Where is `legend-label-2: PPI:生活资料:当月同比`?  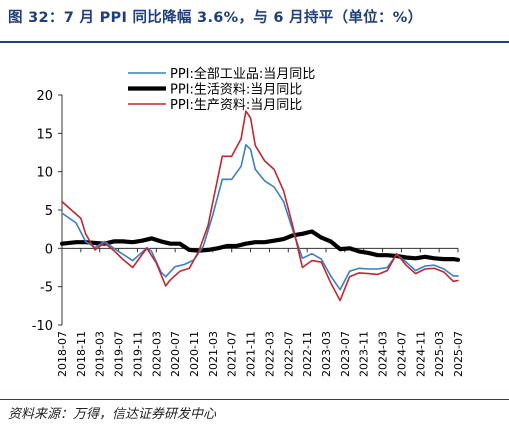
legend-label-2: PPI:生活资料:当月同比 is located at coordinates (236, 90).